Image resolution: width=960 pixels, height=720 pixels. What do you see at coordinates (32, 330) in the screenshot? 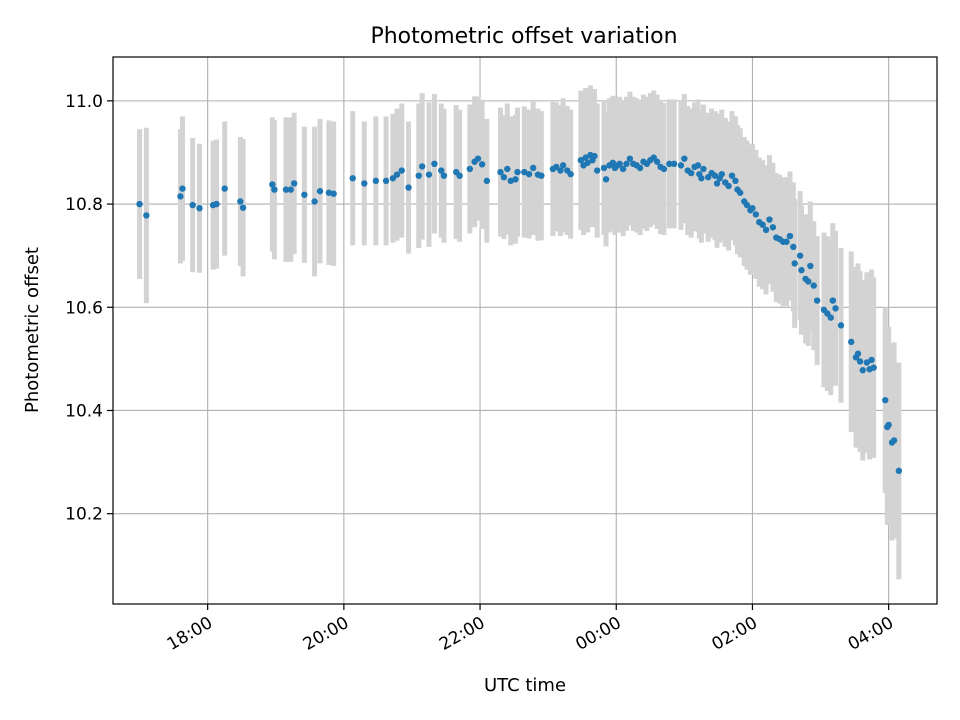
I see `y-axis-label: Photometric offset` at bounding box center [32, 330].